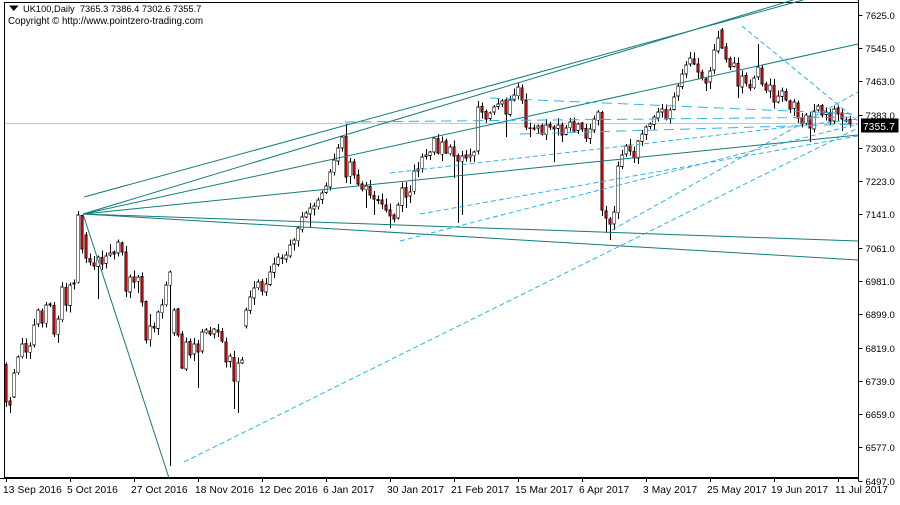 The width and height of the screenshot is (900, 505). What do you see at coordinates (880, 82) in the screenshot?
I see `svg-text: 7463.0` at bounding box center [880, 82].